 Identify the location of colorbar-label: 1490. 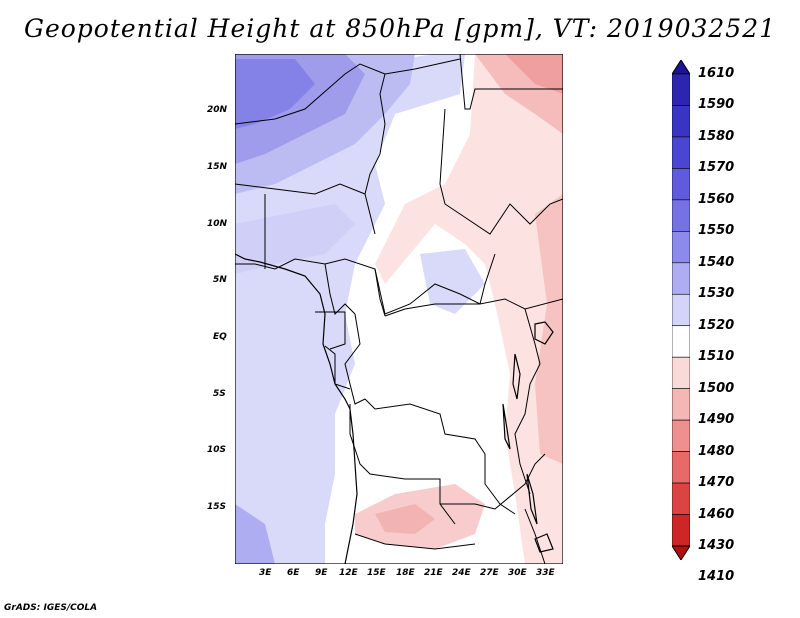
(716, 420).